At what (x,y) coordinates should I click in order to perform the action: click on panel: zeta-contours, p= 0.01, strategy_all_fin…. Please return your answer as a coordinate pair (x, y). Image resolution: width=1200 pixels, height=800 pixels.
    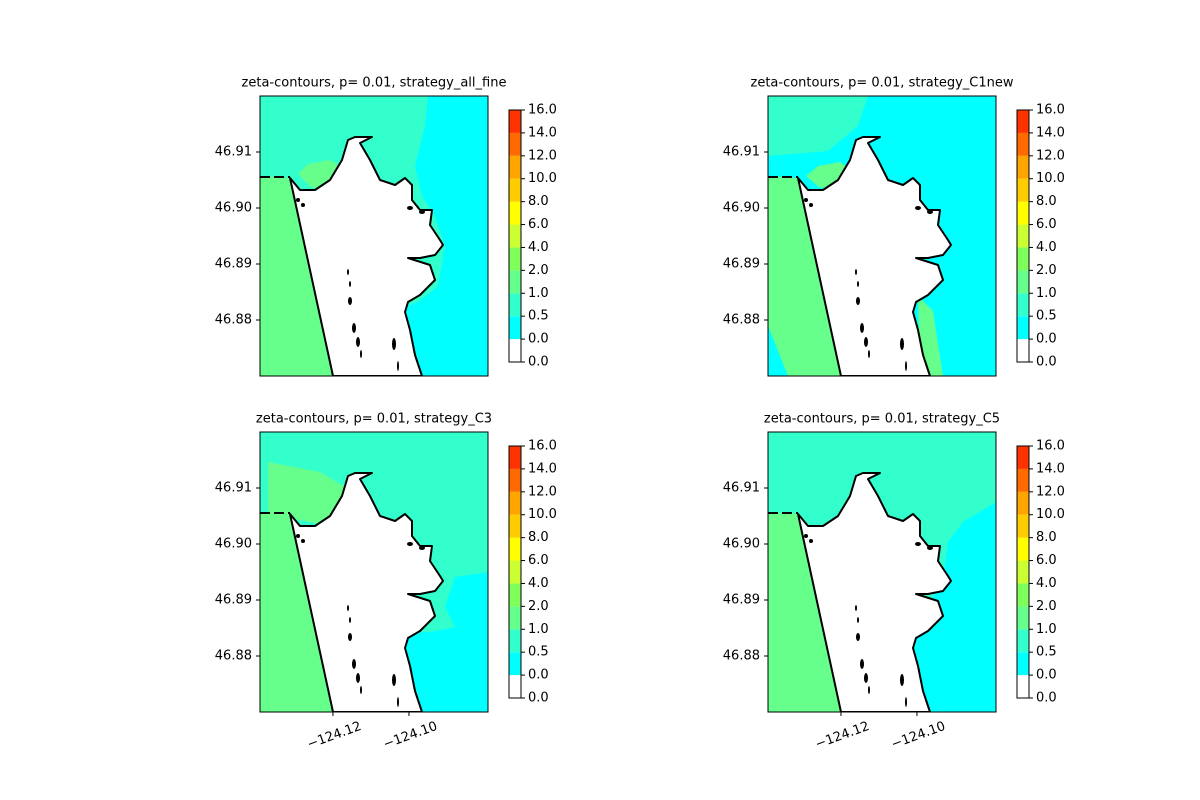
    Looking at the image, I should click on (386, 226).